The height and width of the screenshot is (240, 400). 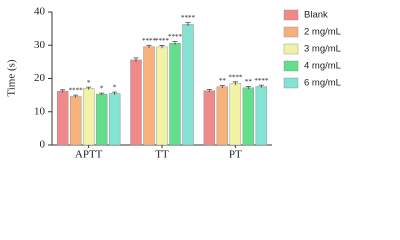 I want to click on legend-label: 2 mg/mL, so click(x=322, y=32).